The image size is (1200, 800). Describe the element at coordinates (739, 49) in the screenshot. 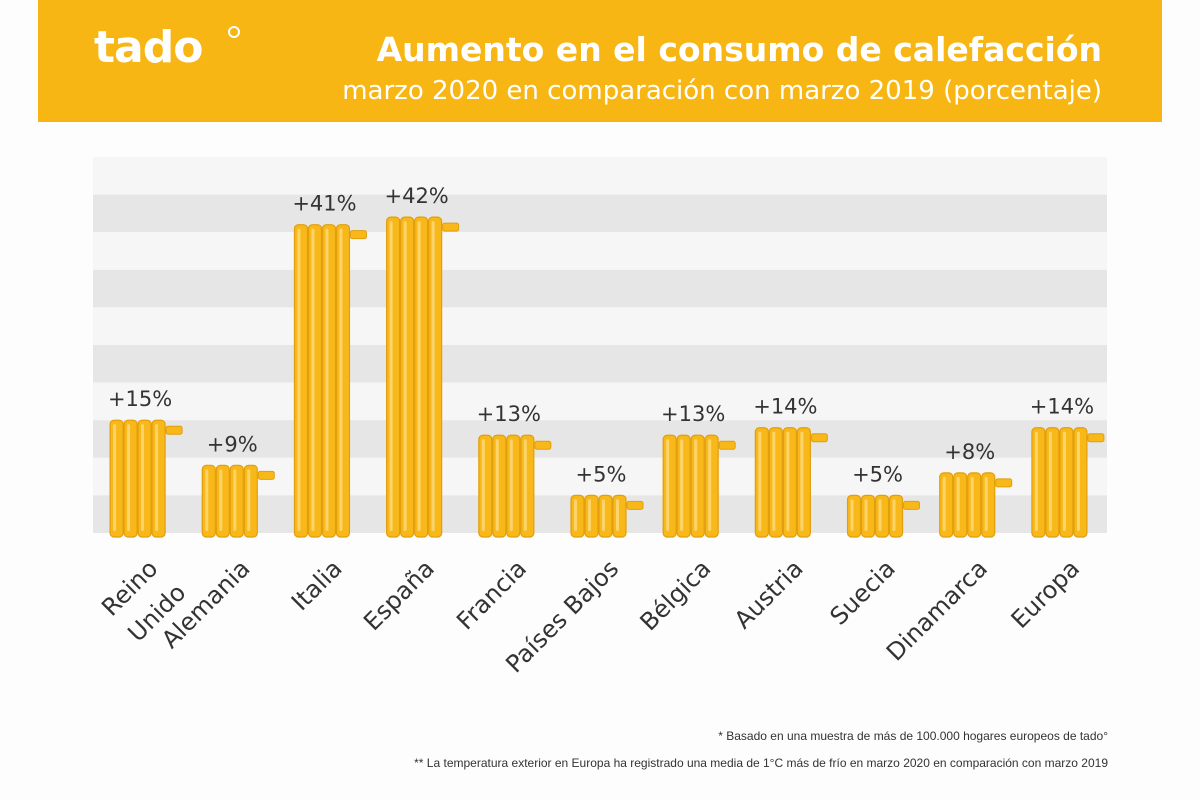

I see `chart-title: Aumento en el consumo de calefacción` at that location.